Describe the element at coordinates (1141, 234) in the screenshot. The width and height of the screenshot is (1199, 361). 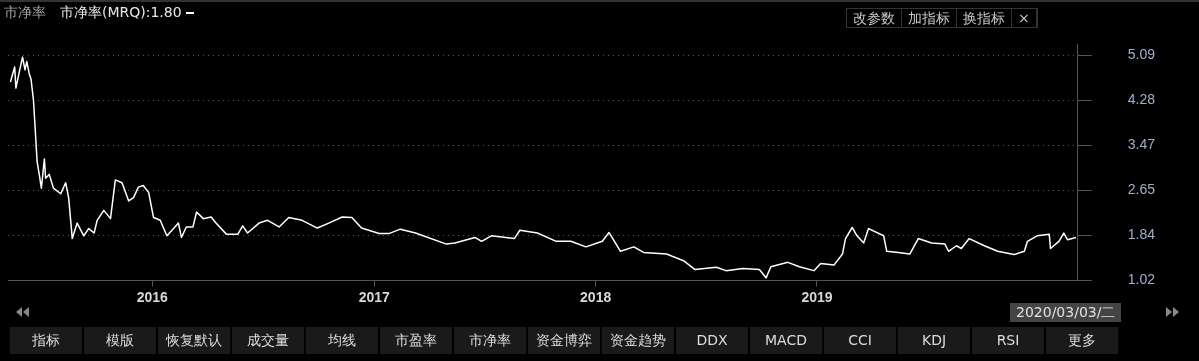
I see `y-tick-label: 1.84` at that location.